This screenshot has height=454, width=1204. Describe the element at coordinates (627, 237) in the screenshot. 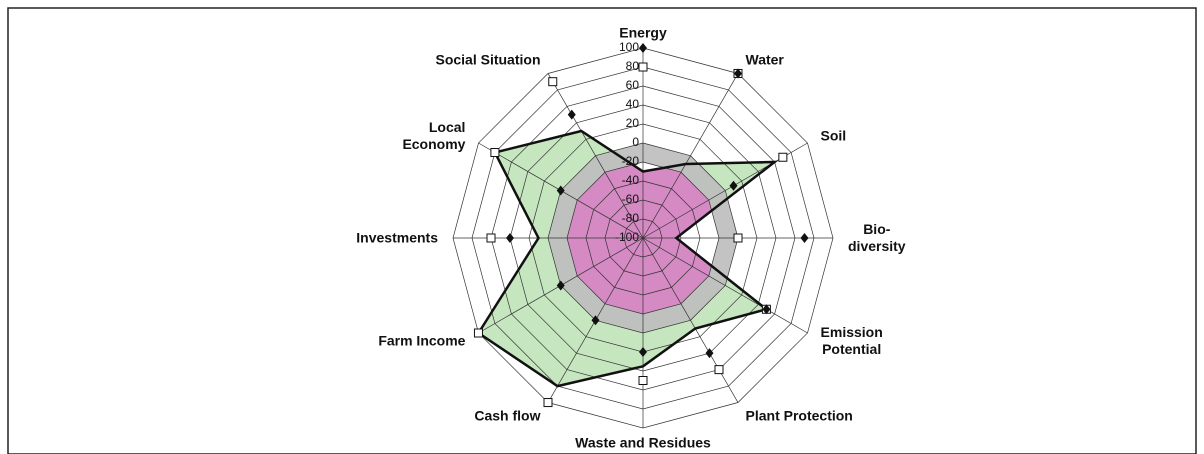

I see `r-tick-label: -100` at that location.